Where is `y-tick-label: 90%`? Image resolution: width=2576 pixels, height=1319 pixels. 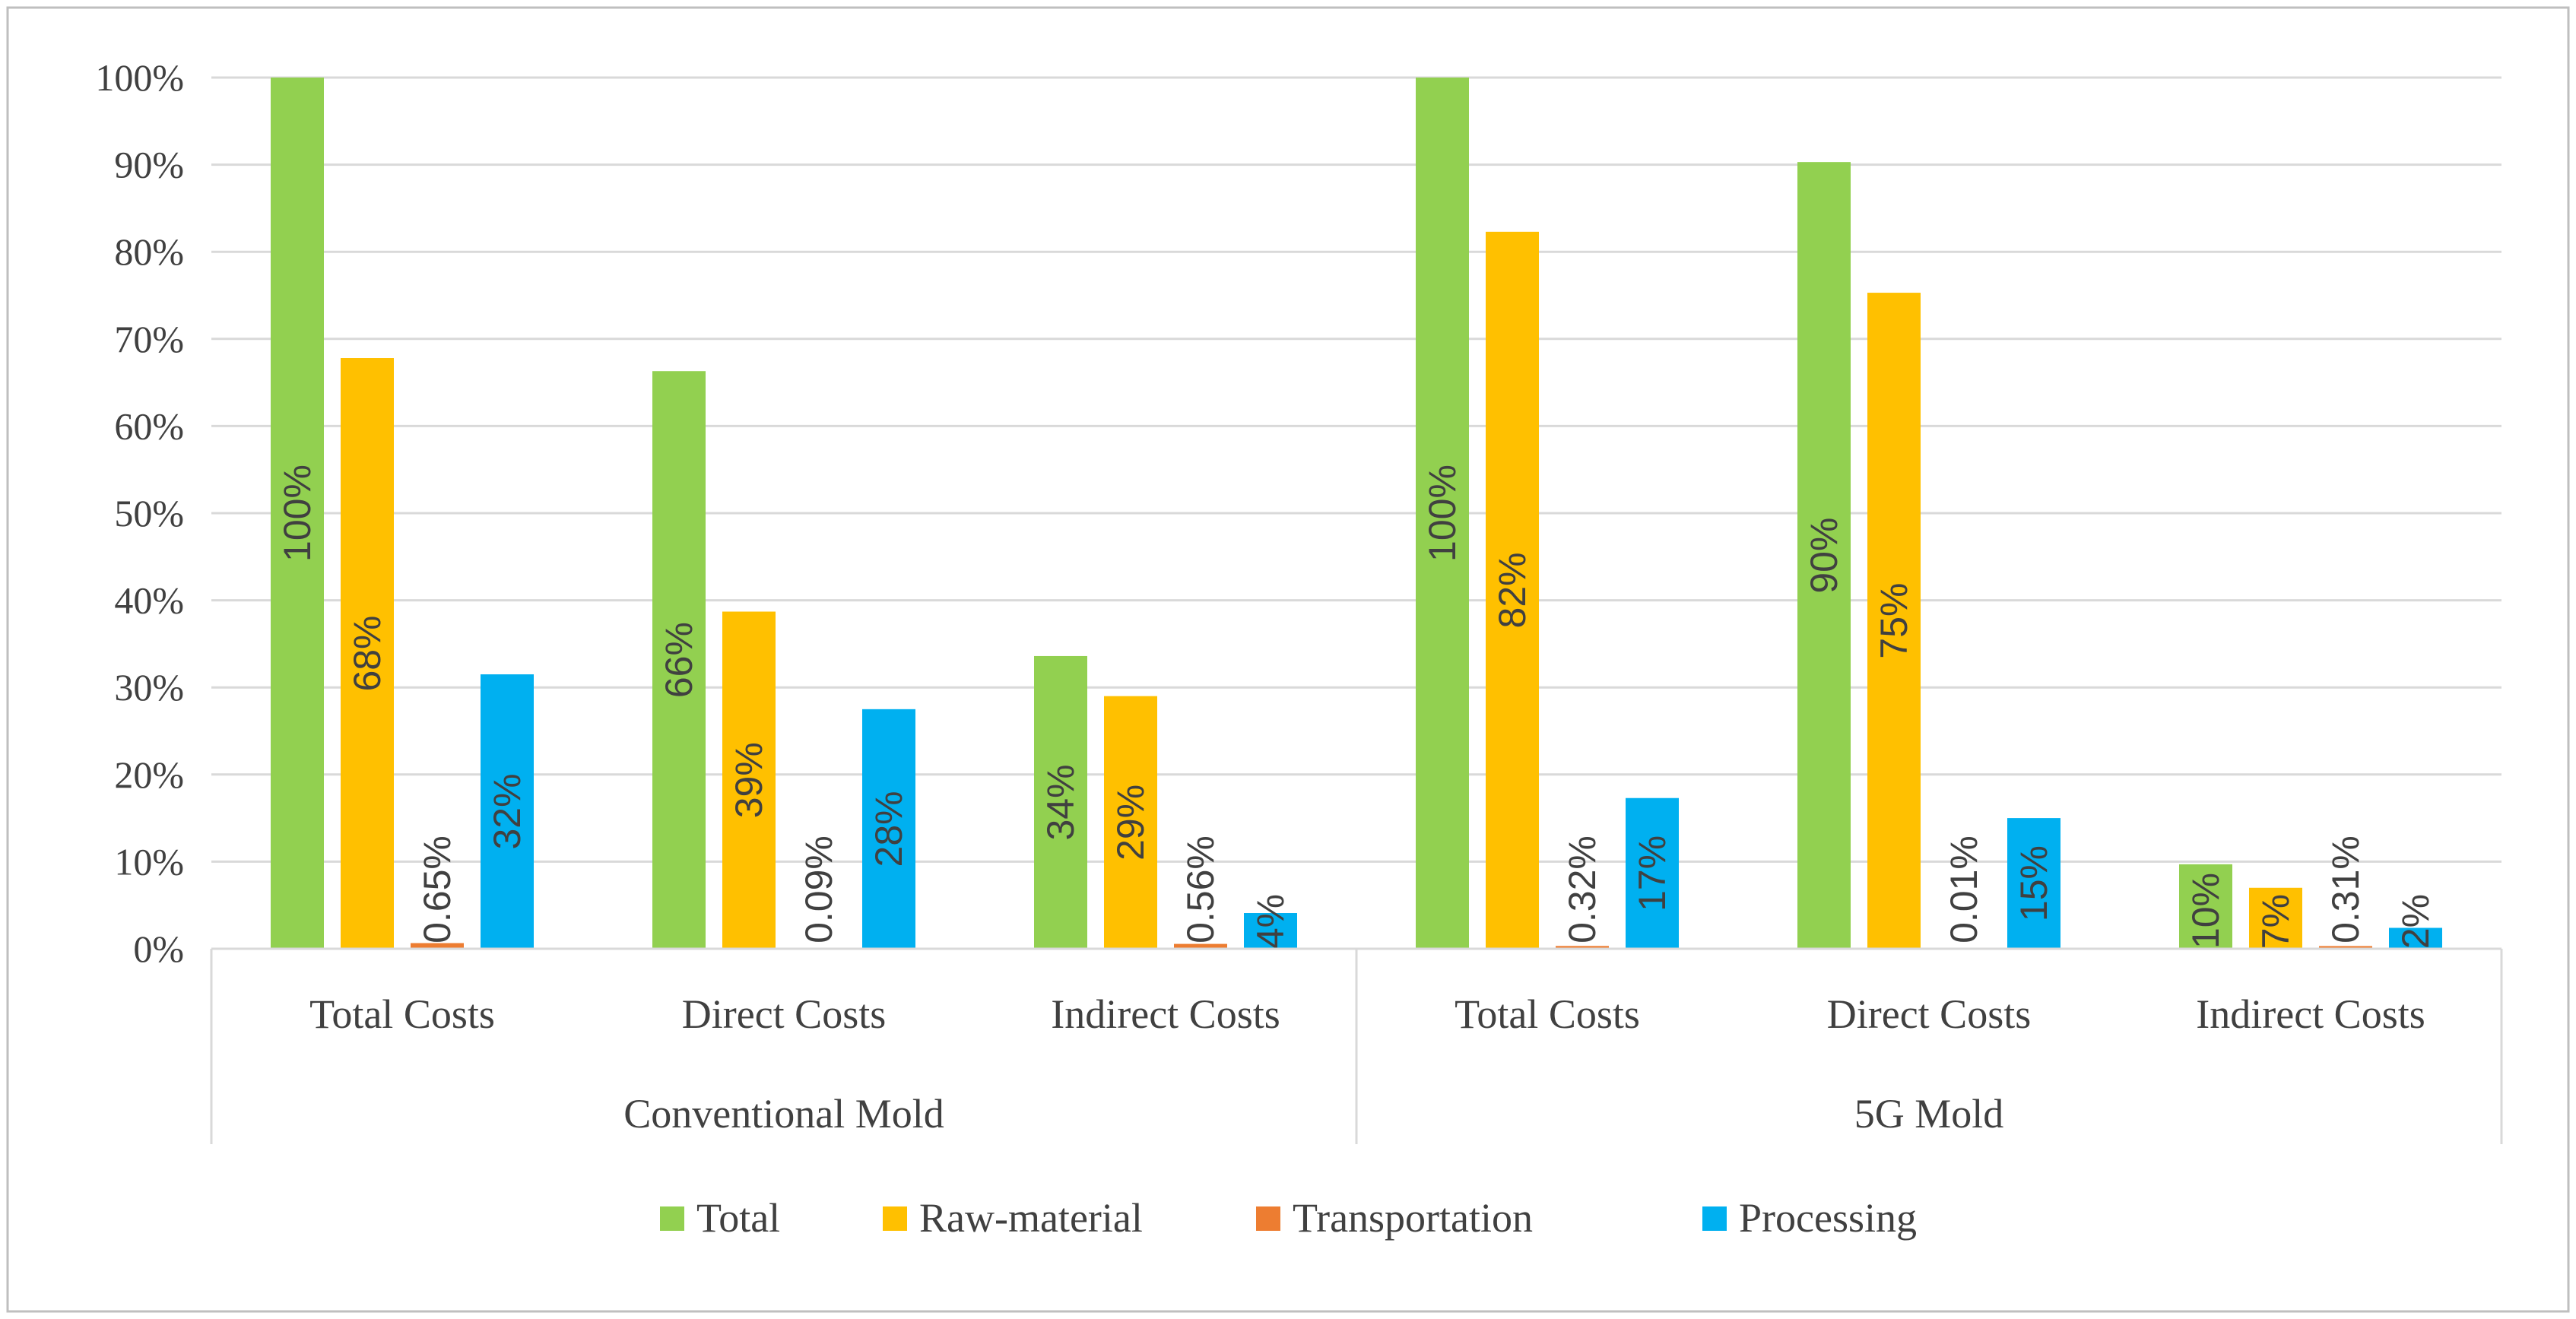
y-tick-label: 90% is located at coordinates (149, 165).